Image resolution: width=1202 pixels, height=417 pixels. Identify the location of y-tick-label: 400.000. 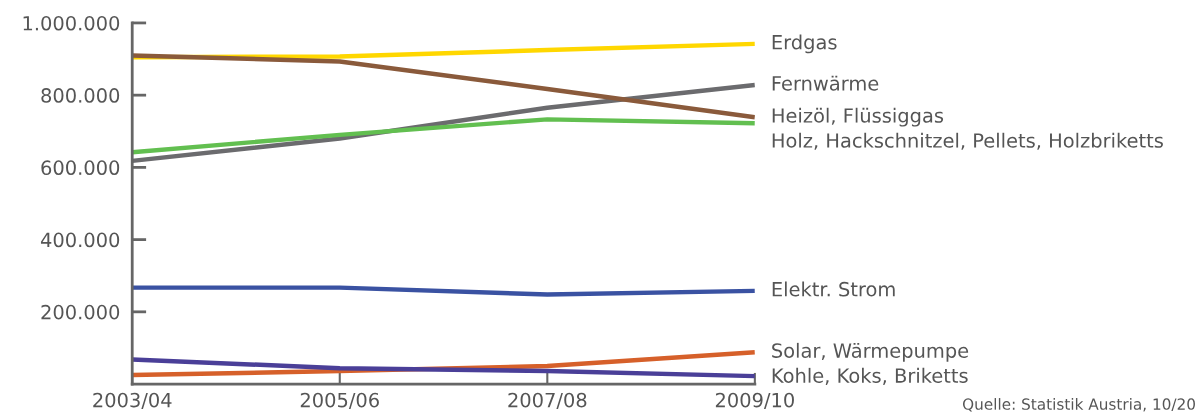
(80, 240).